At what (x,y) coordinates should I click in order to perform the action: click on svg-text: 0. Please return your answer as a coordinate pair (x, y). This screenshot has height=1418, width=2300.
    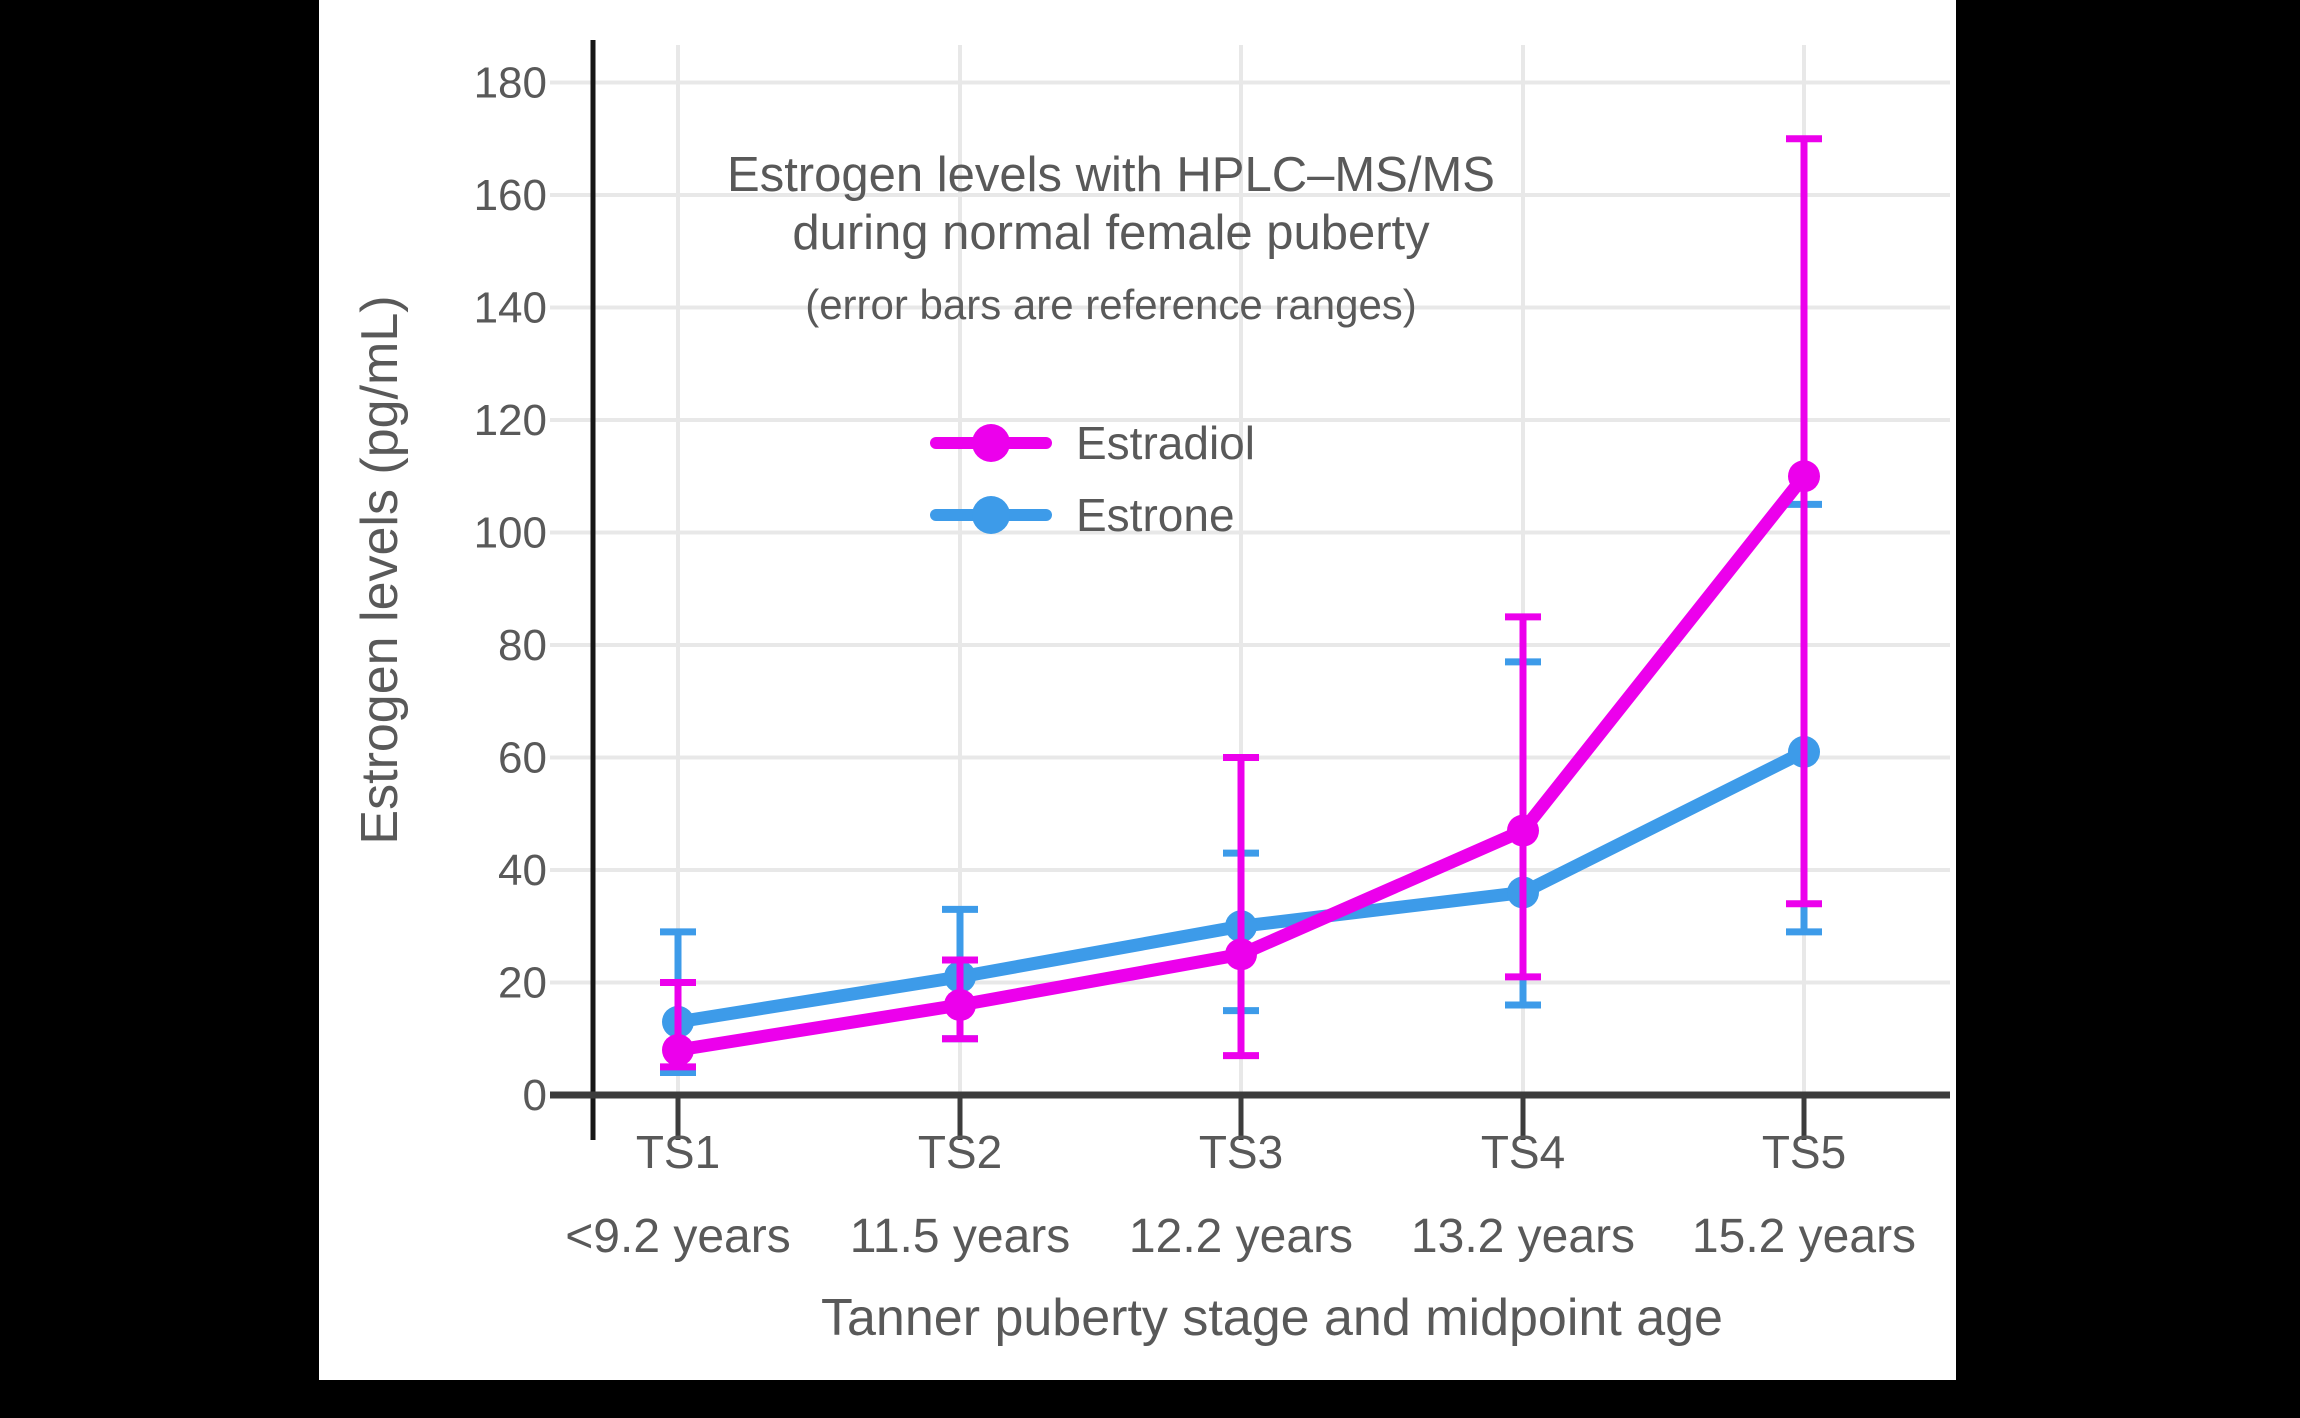
    Looking at the image, I should click on (535, 1095).